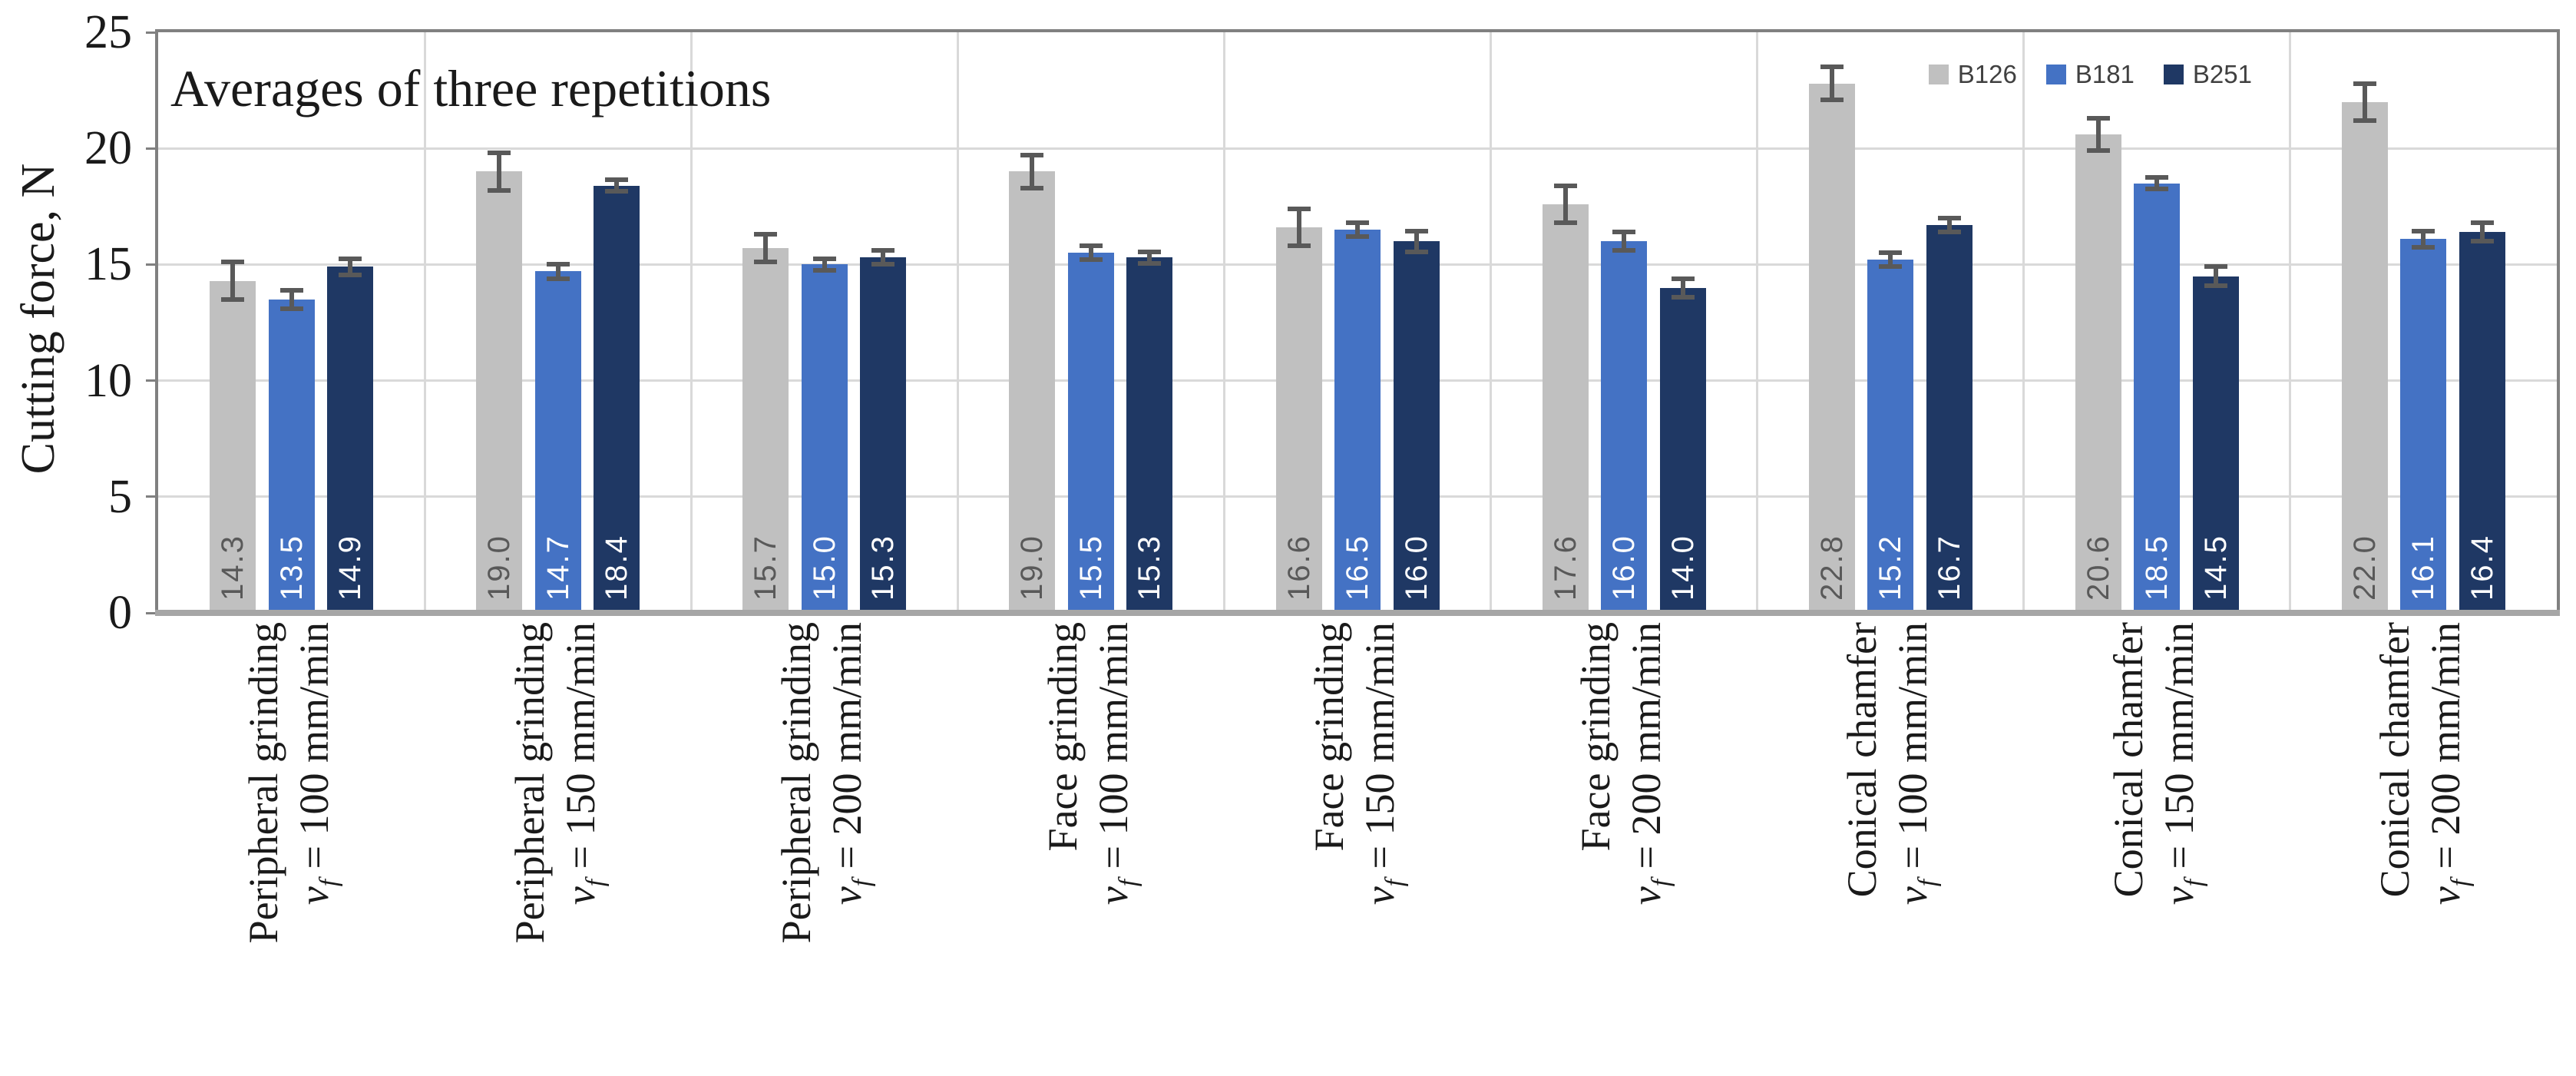  I want to click on legend: B126 B181 B251, so click(2090, 74).